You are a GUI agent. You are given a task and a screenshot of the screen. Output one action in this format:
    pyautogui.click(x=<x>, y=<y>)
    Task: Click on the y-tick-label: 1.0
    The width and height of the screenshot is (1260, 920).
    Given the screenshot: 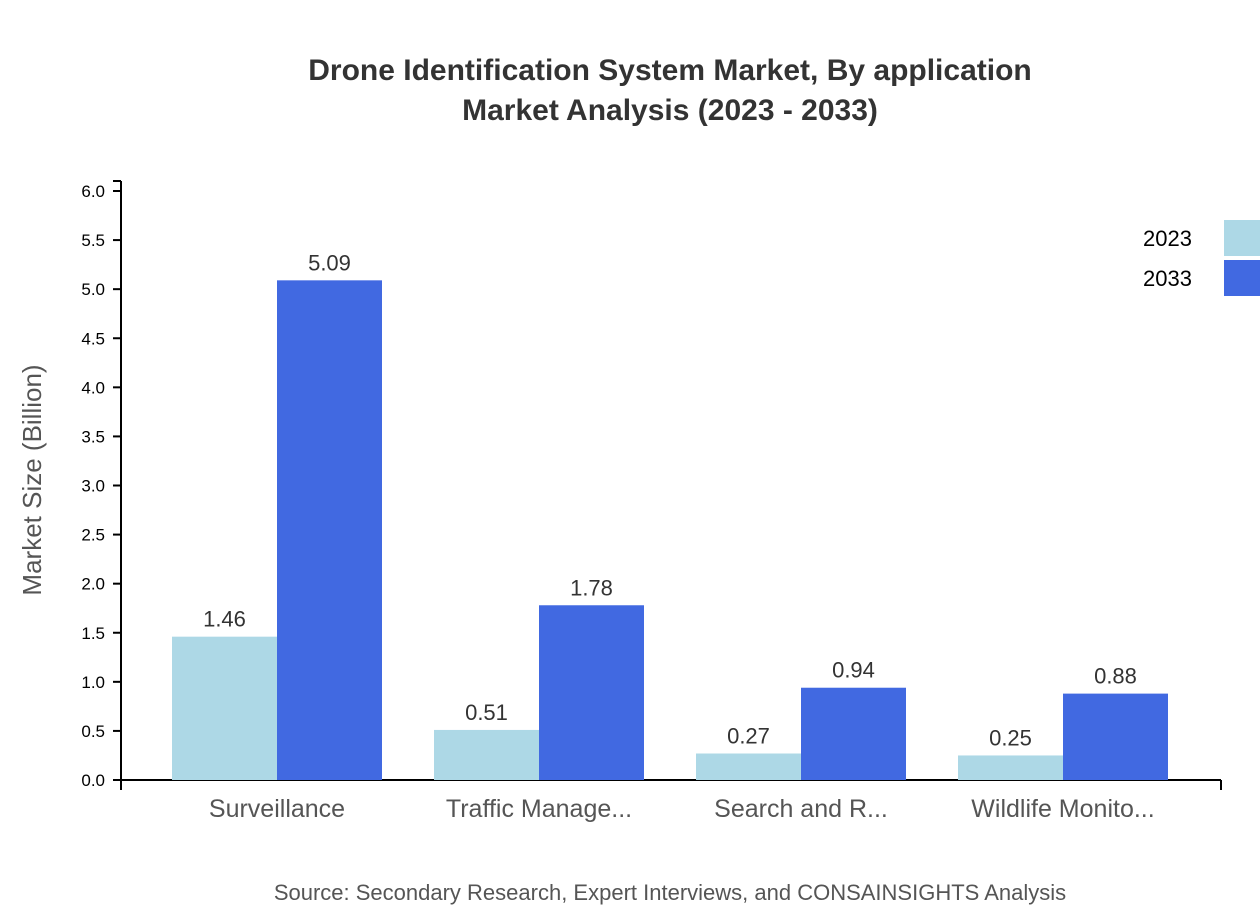 What is the action you would take?
    pyautogui.click(x=93, y=682)
    